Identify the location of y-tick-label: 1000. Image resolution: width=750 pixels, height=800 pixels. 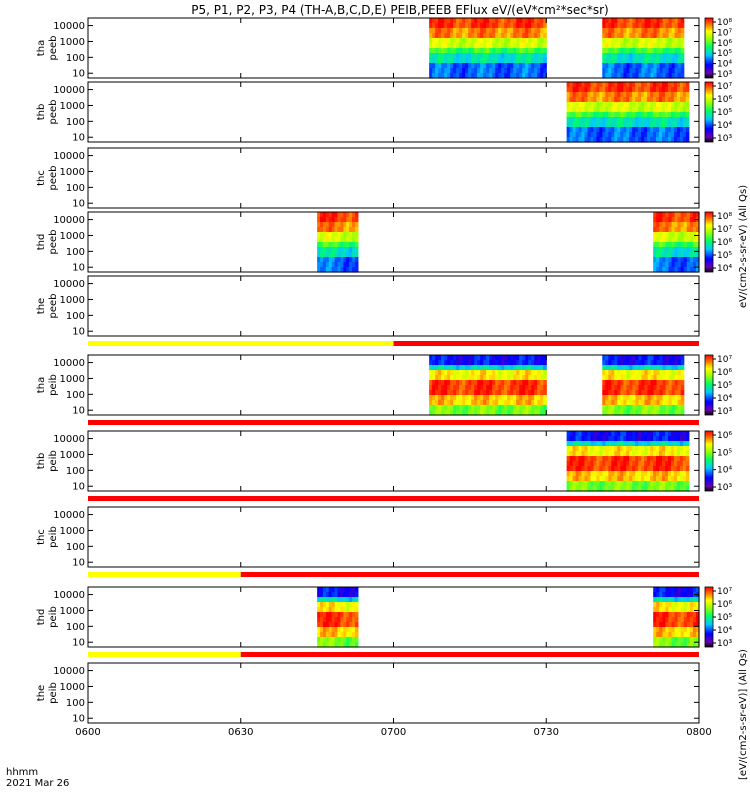
(72, 611).